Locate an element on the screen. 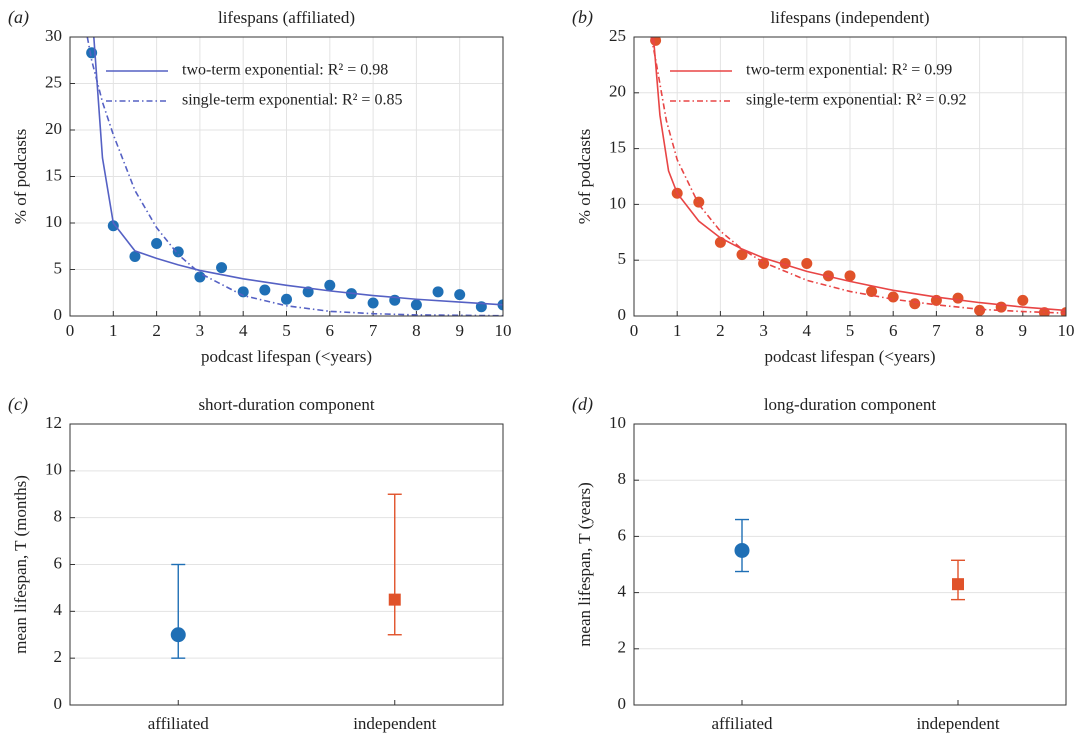 The width and height of the screenshot is (1075, 736). x-tick-label: 0 is located at coordinates (634, 330).